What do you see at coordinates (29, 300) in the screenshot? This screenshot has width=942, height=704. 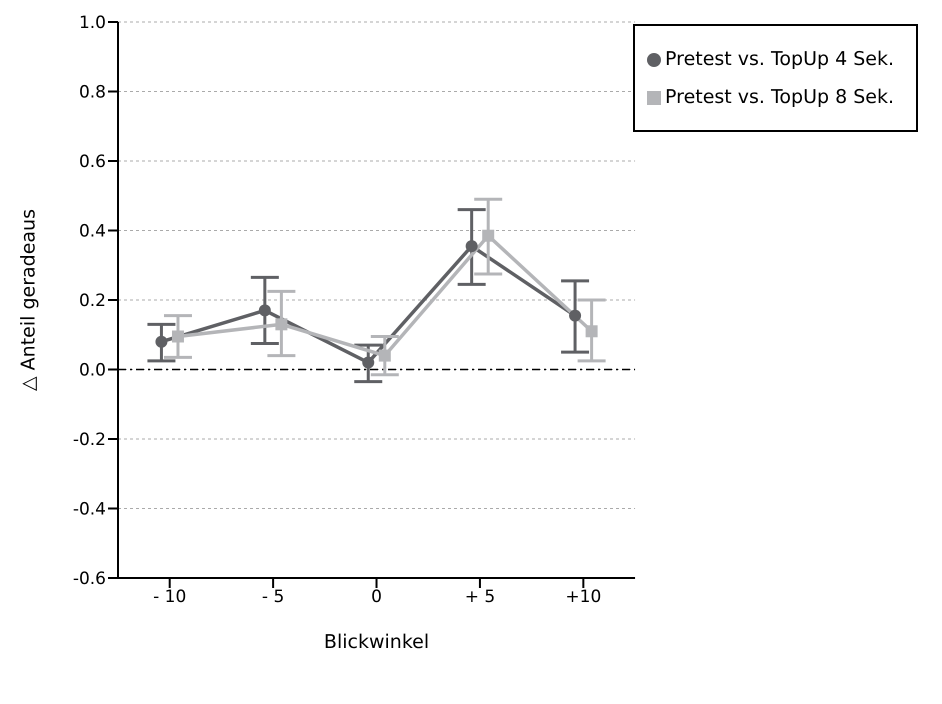 I see `y-axis-title: △ Anteil geradeaus` at bounding box center [29, 300].